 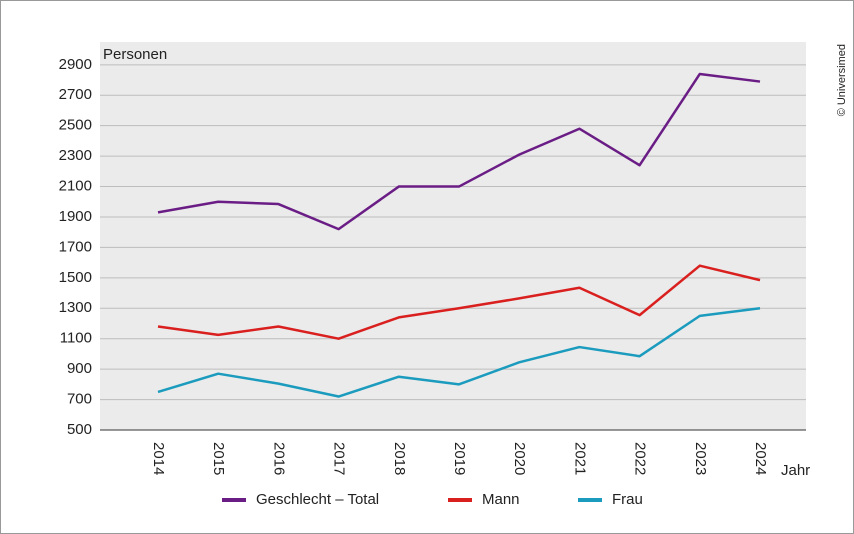 What do you see at coordinates (79, 368) in the screenshot?
I see `y-tick-label: 900` at bounding box center [79, 368].